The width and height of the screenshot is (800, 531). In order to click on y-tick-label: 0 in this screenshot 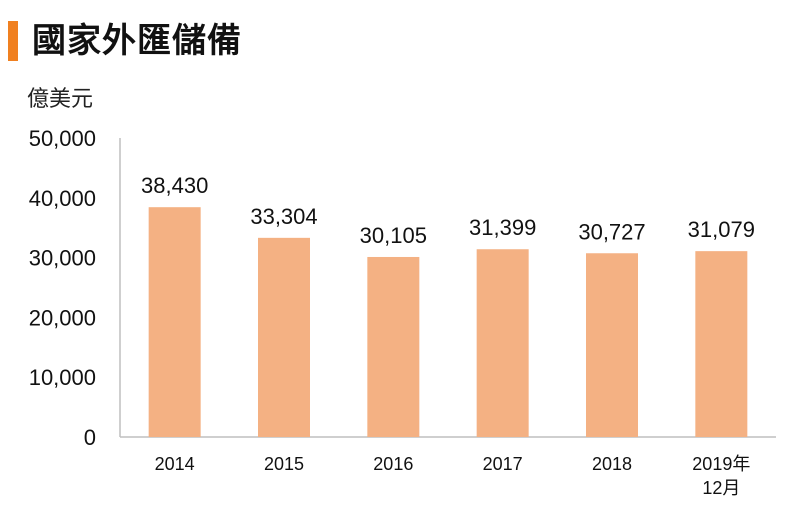, I will do `click(90, 437)`.